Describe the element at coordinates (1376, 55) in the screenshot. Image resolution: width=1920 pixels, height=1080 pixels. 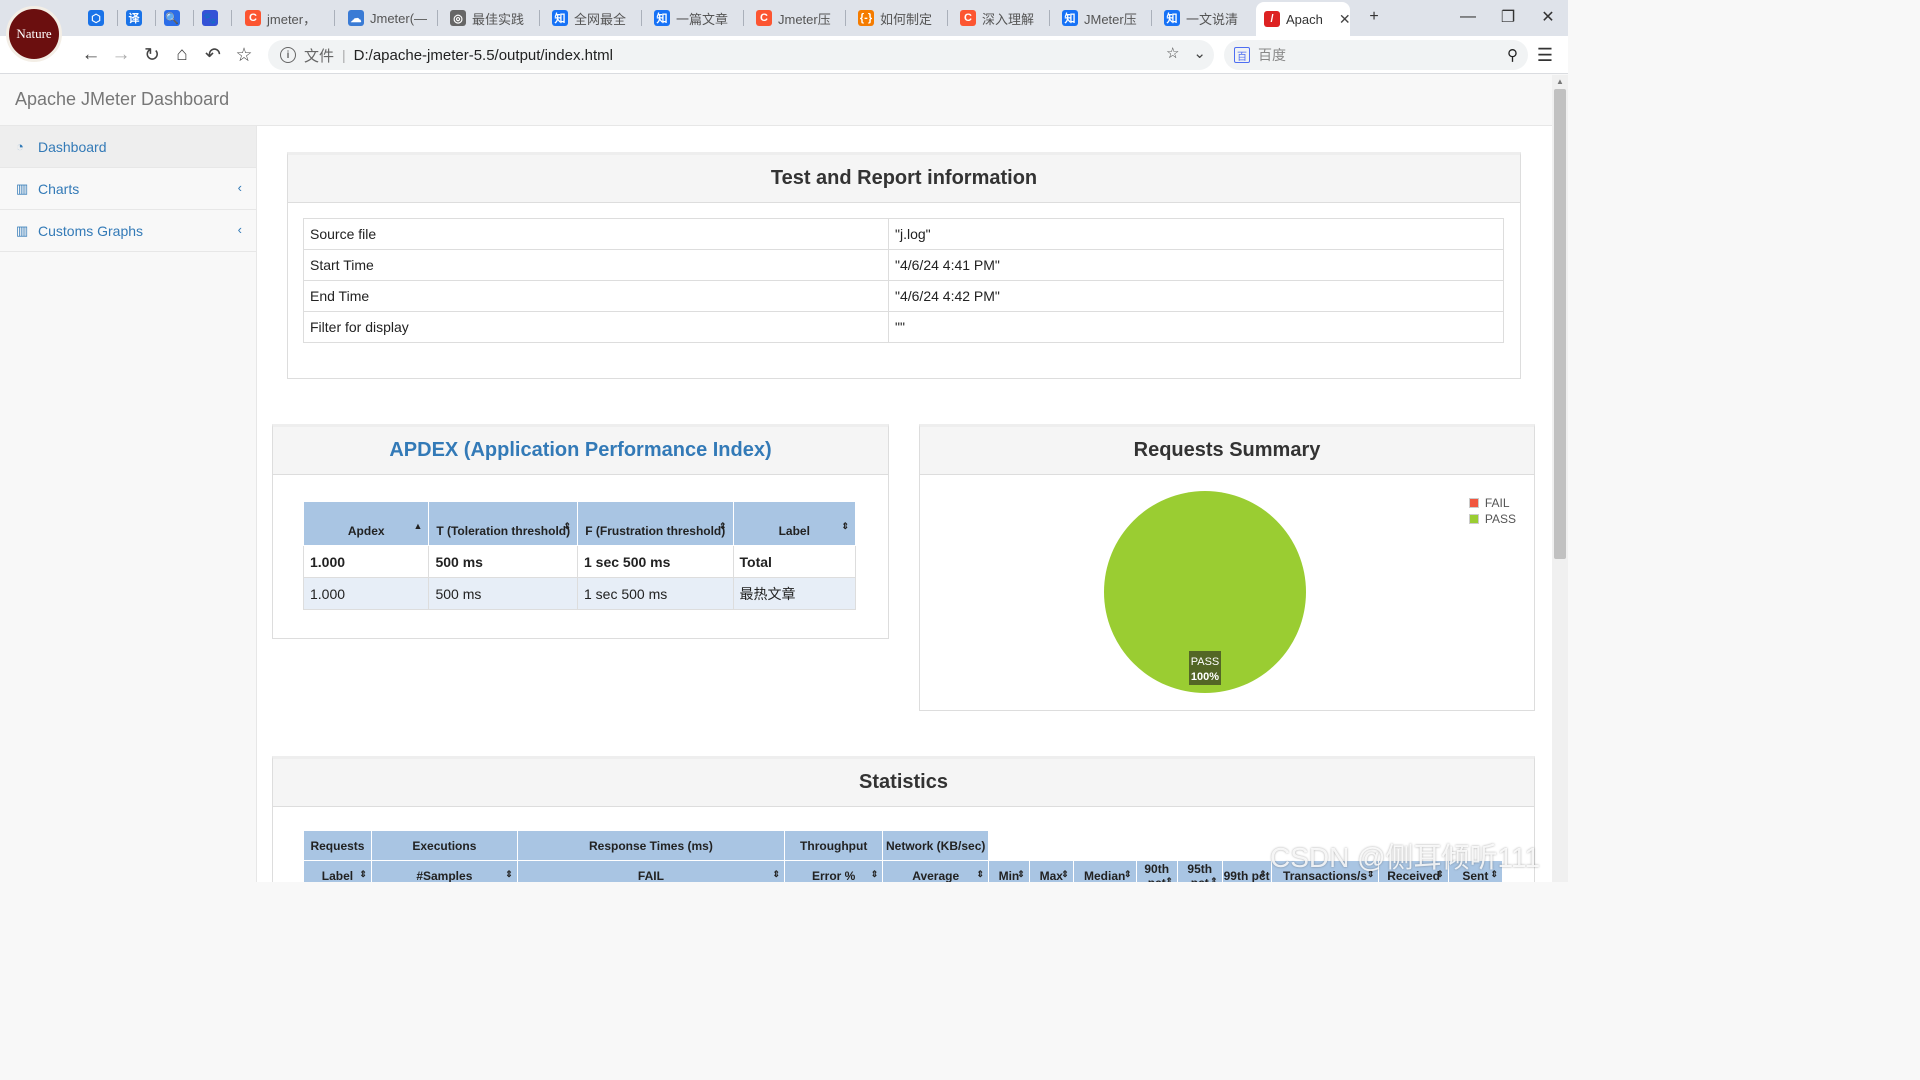
I see `search-box: 百 百度 ⚲` at that location.